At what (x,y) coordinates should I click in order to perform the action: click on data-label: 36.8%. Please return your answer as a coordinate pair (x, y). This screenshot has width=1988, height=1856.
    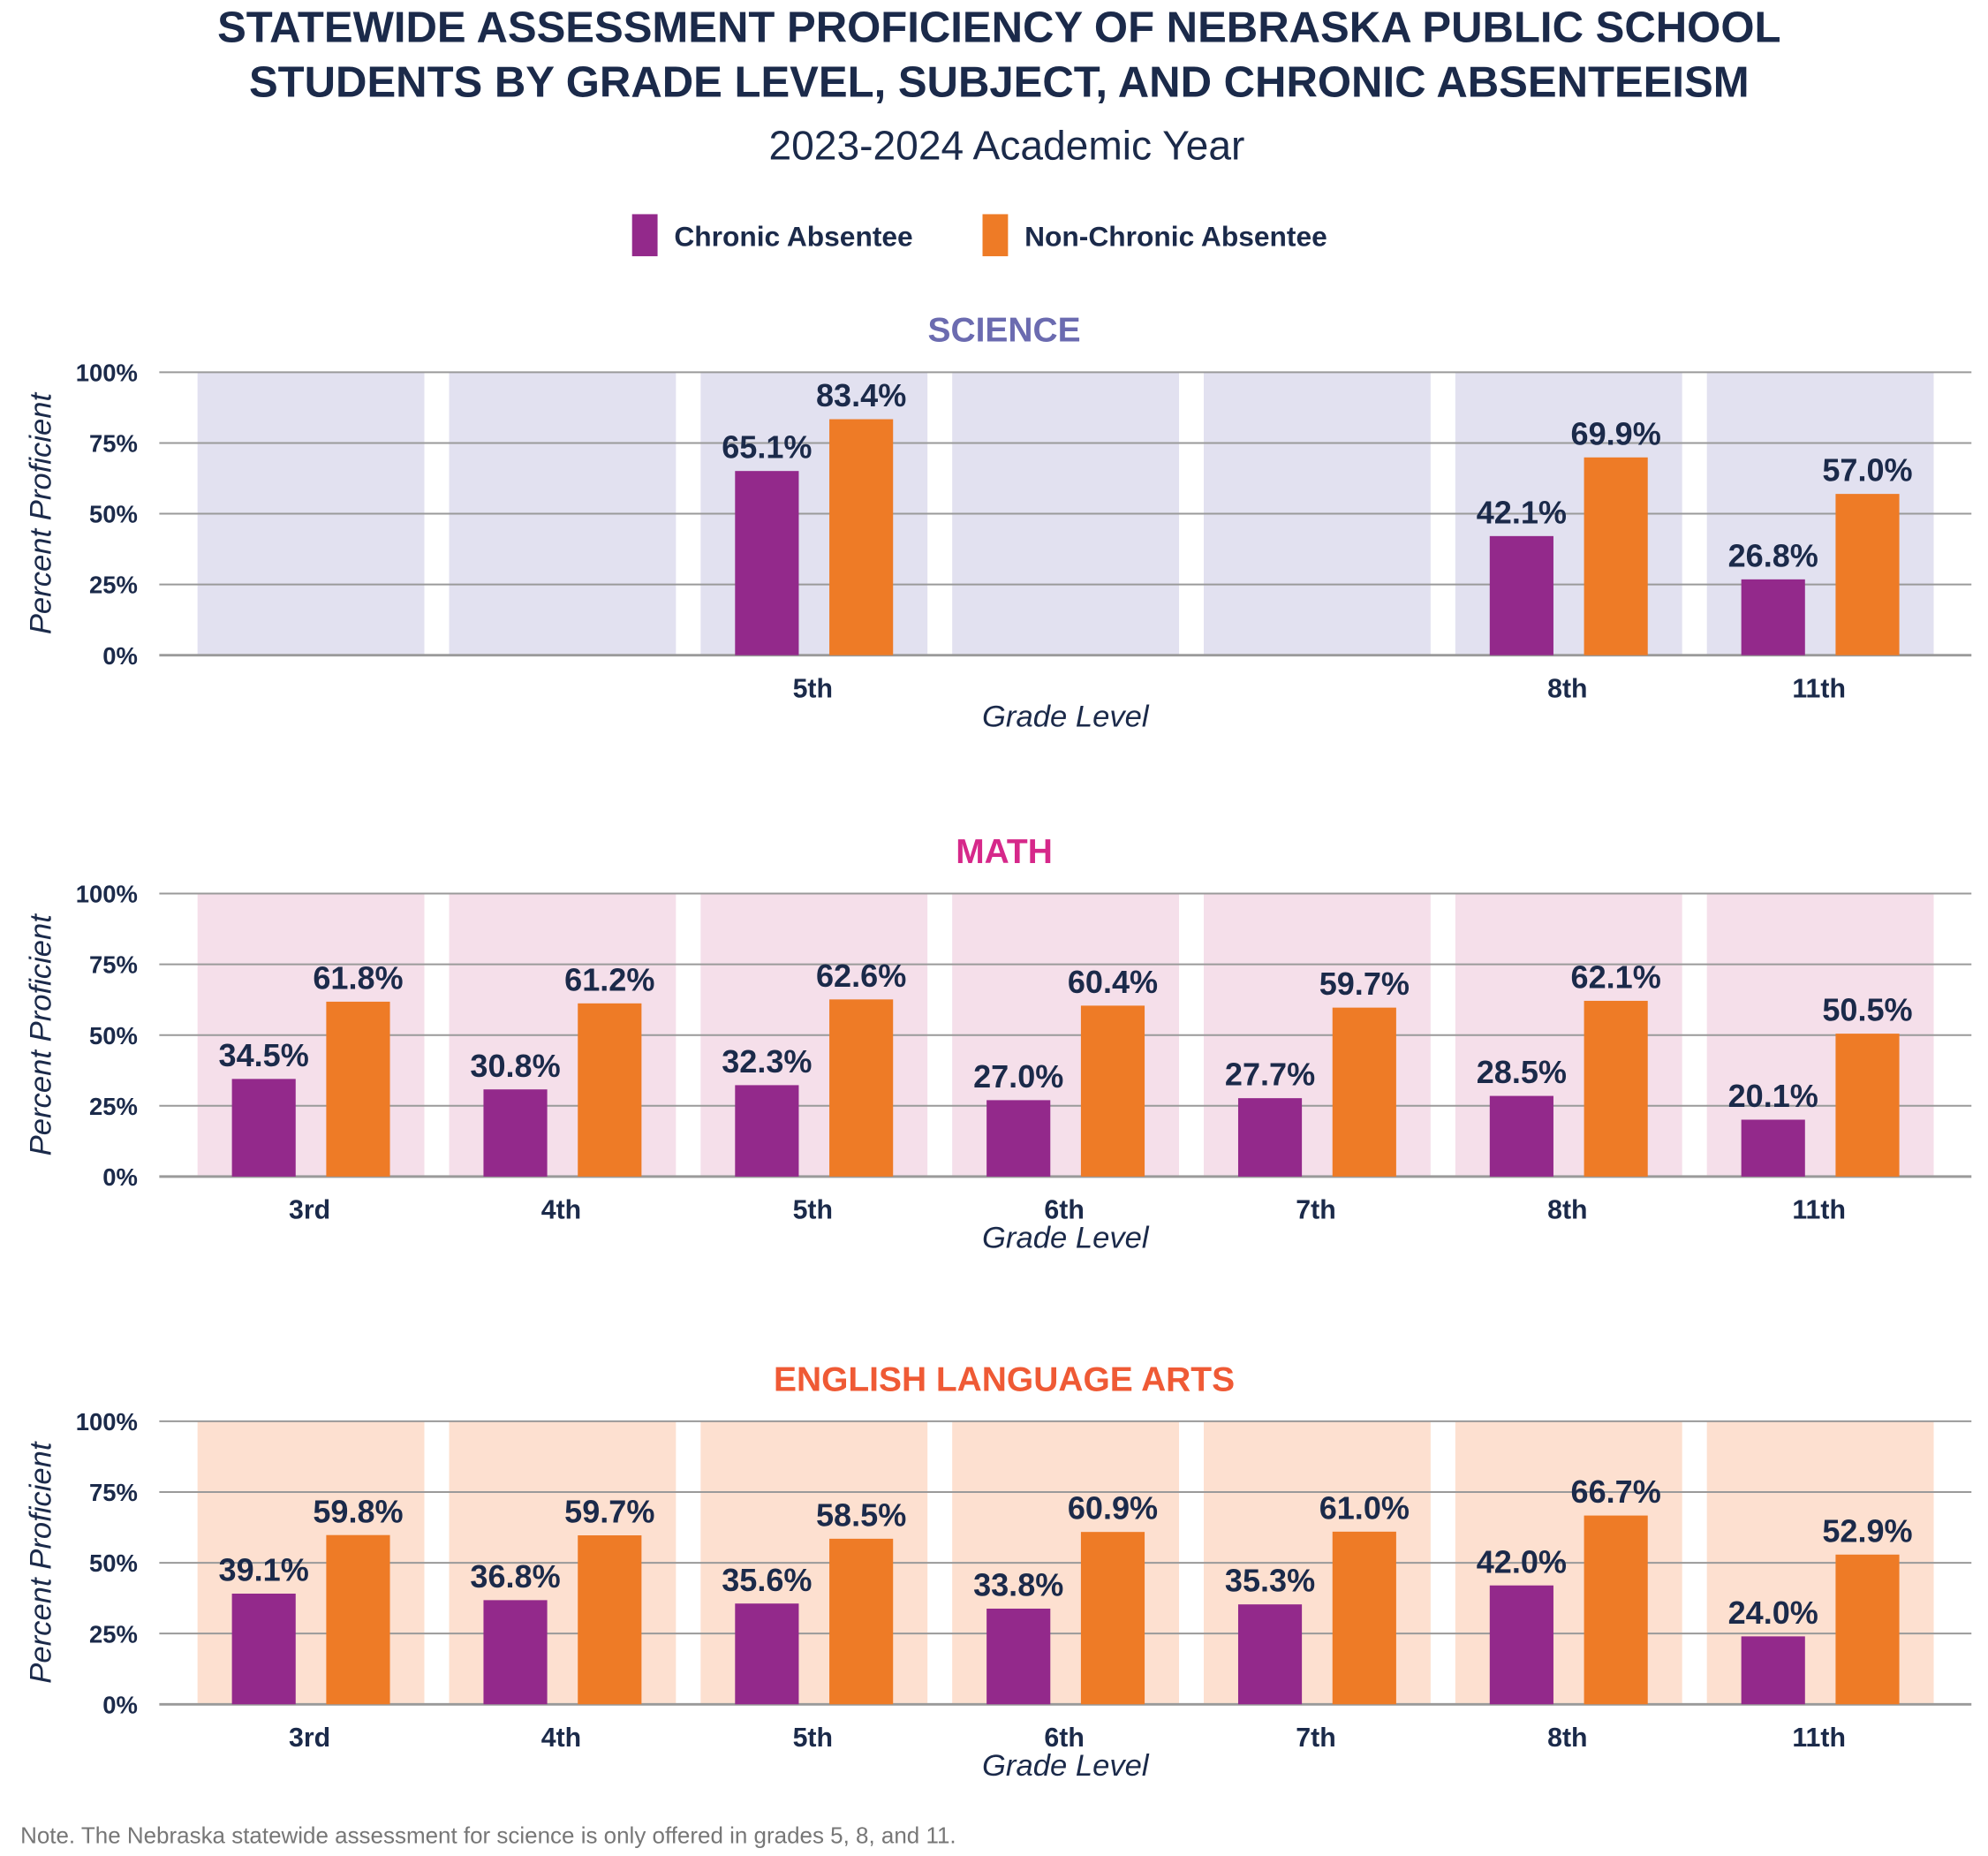
    Looking at the image, I should click on (515, 1576).